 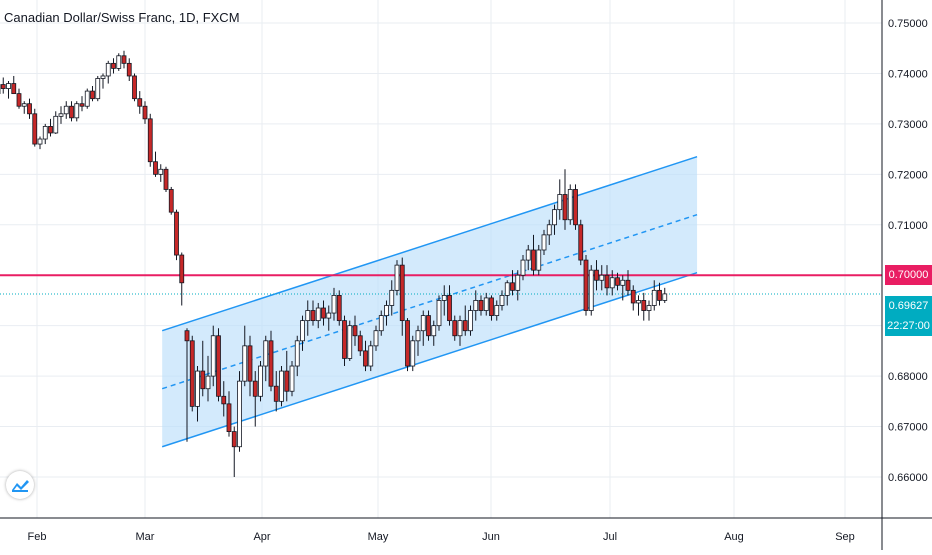 What do you see at coordinates (261, 537) in the screenshot?
I see `x-tick-label: Apr` at bounding box center [261, 537].